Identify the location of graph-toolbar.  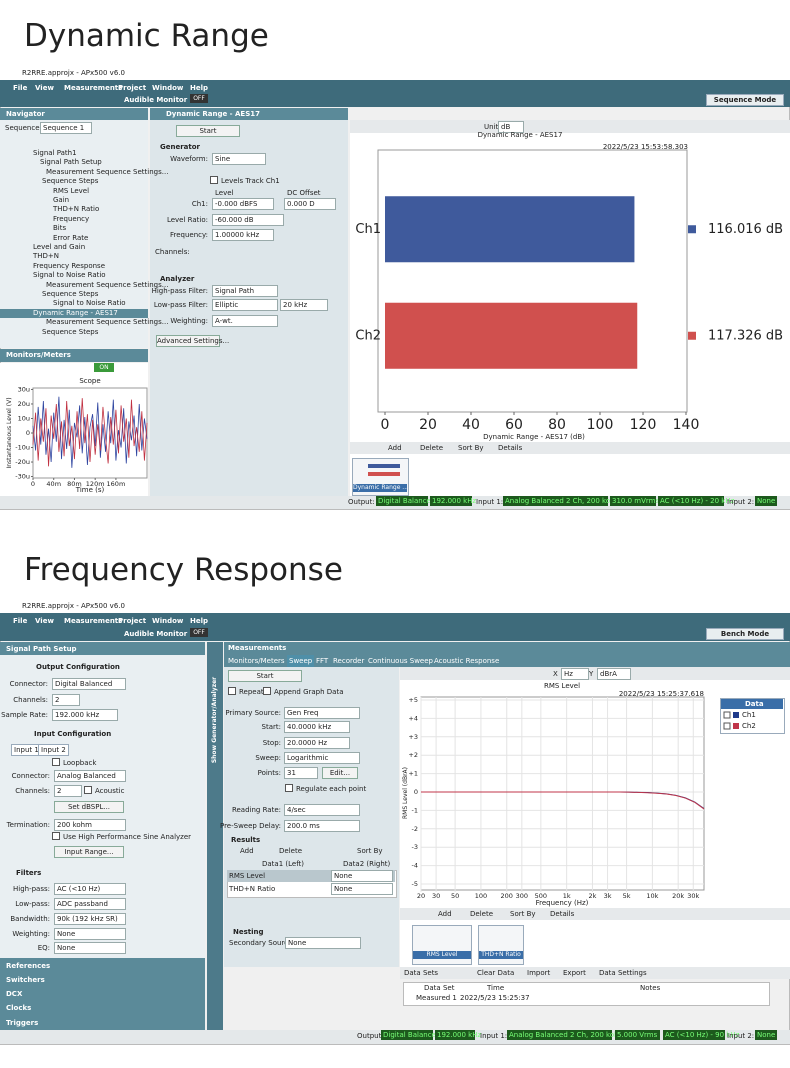
(595, 673).